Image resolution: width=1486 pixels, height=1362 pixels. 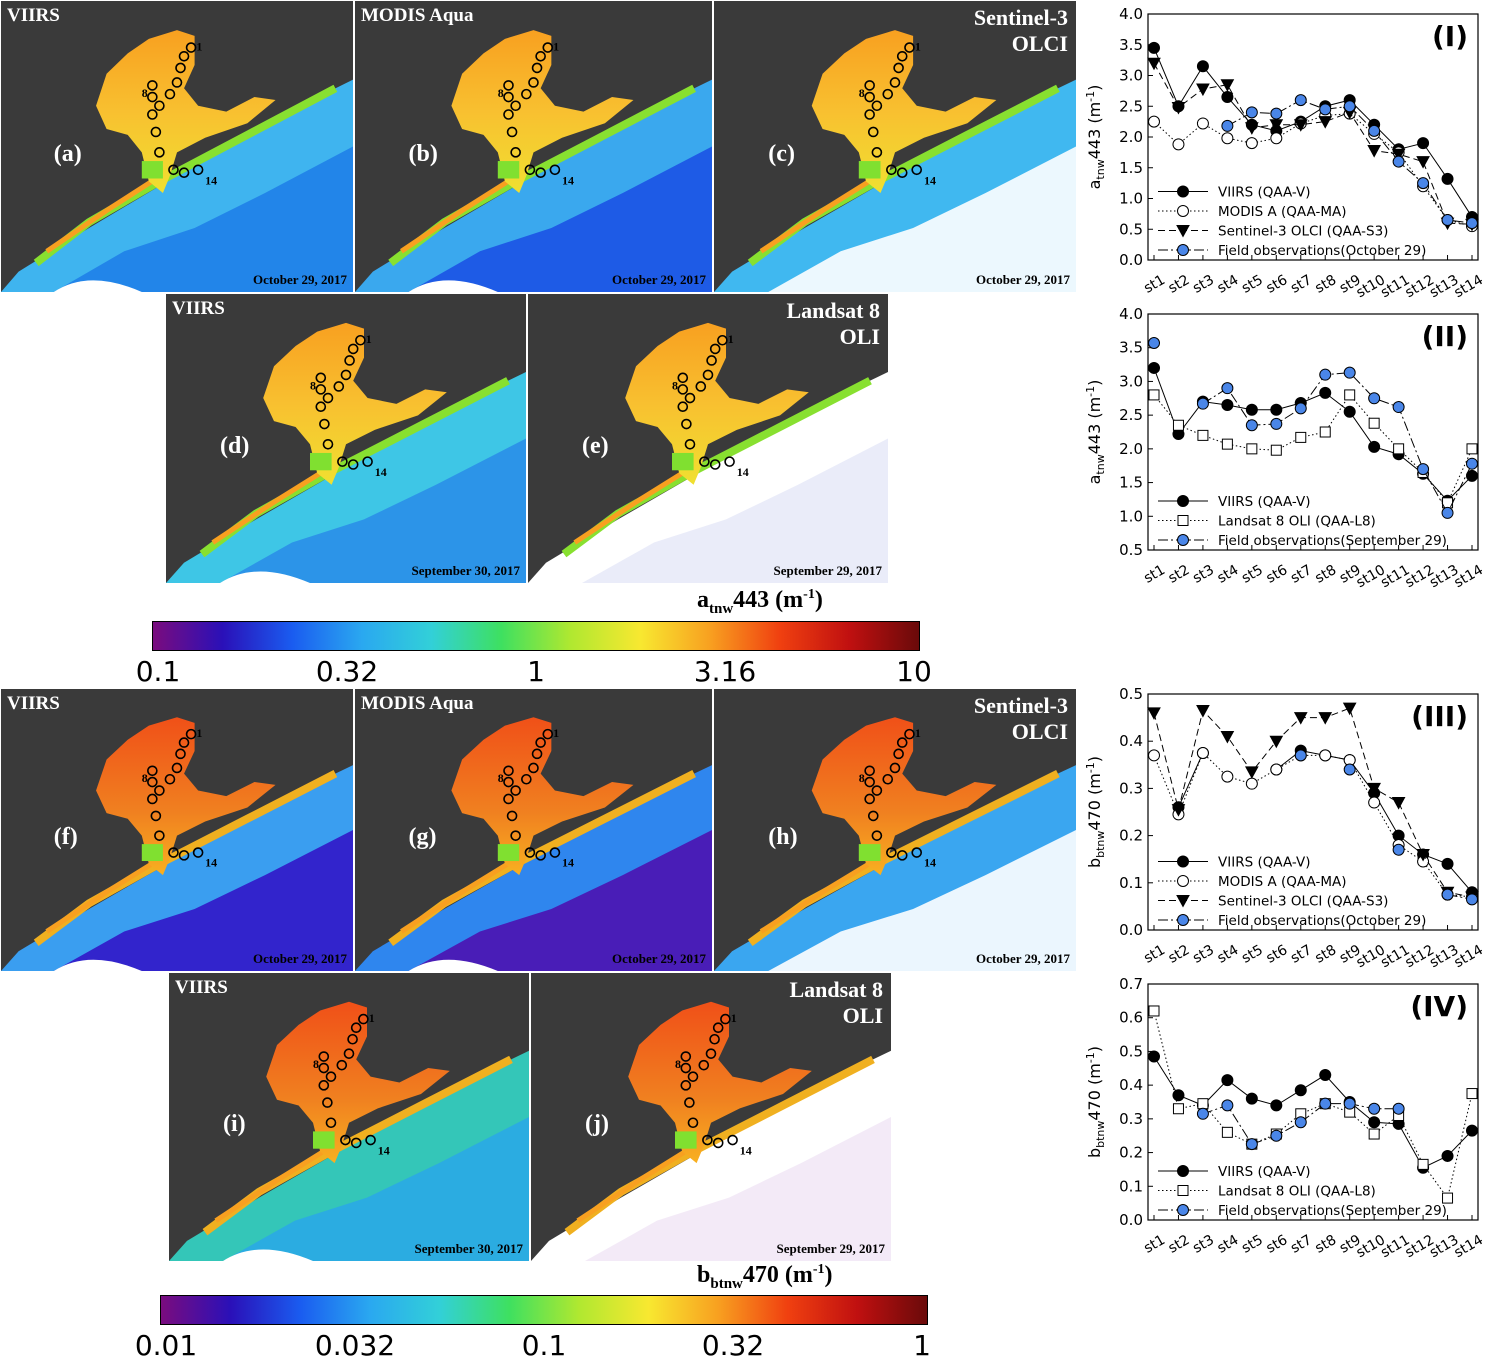 I want to click on x-tick-label: st5, so click(x=1252, y=954).